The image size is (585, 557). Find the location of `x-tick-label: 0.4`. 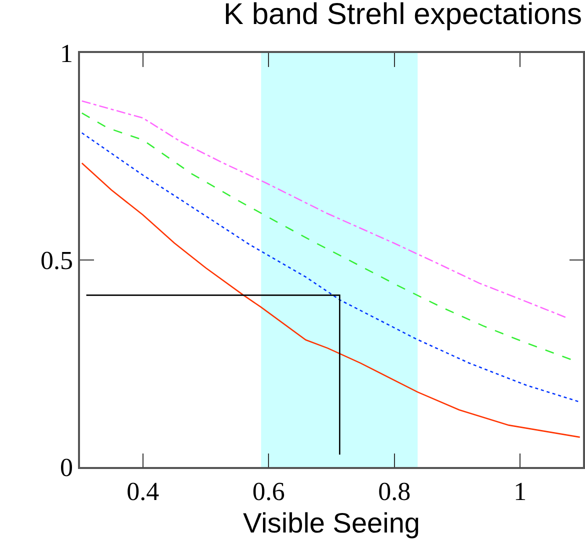

x-tick-label: 0.4 is located at coordinates (143, 491).